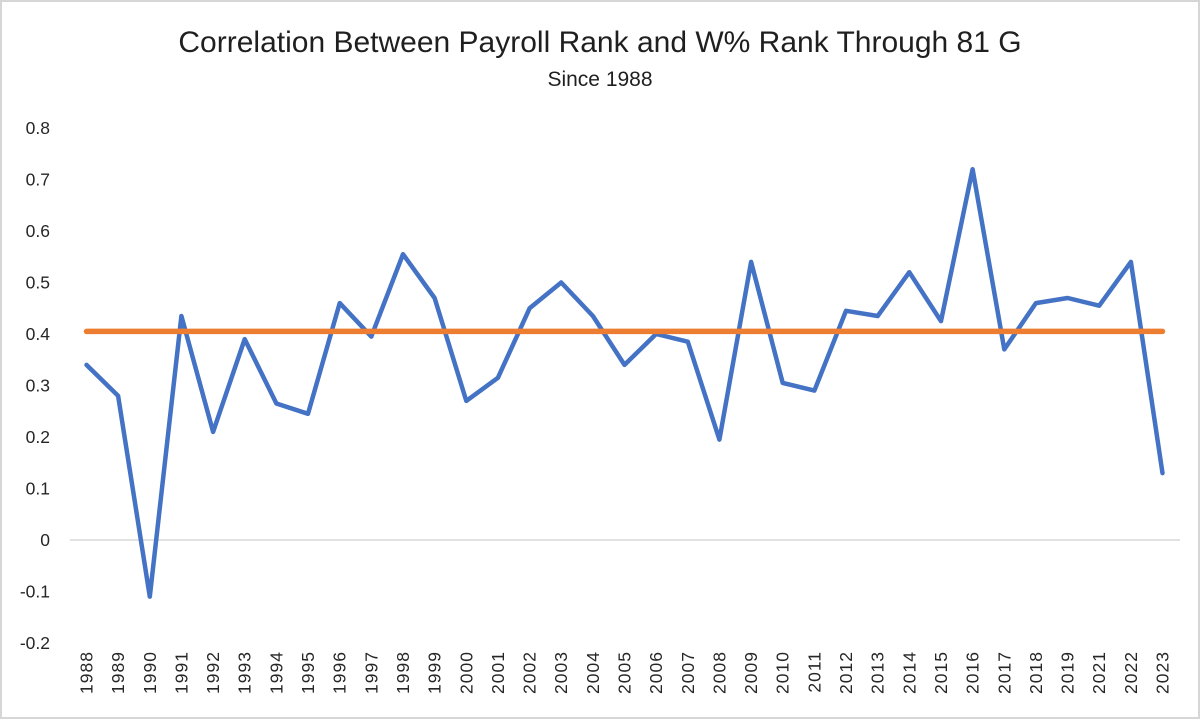 The height and width of the screenshot is (719, 1200). Describe the element at coordinates (213, 672) in the screenshot. I see `x-tick-label-1992: 1992` at that location.